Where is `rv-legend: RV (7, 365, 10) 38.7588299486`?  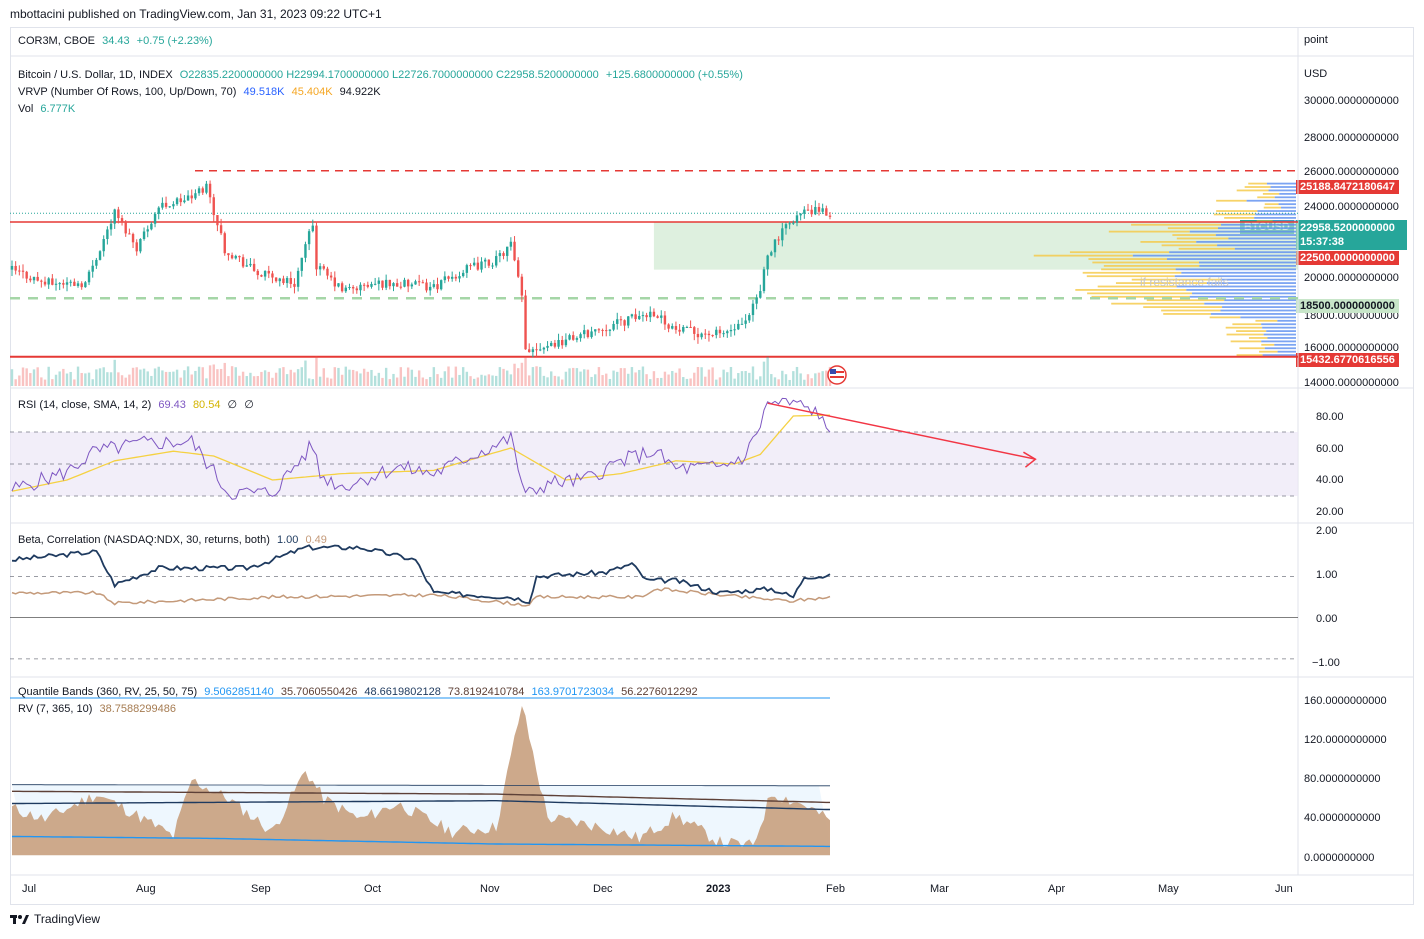
rv-legend: RV (7, 365, 10) 38.7588299486 is located at coordinates (99, 709).